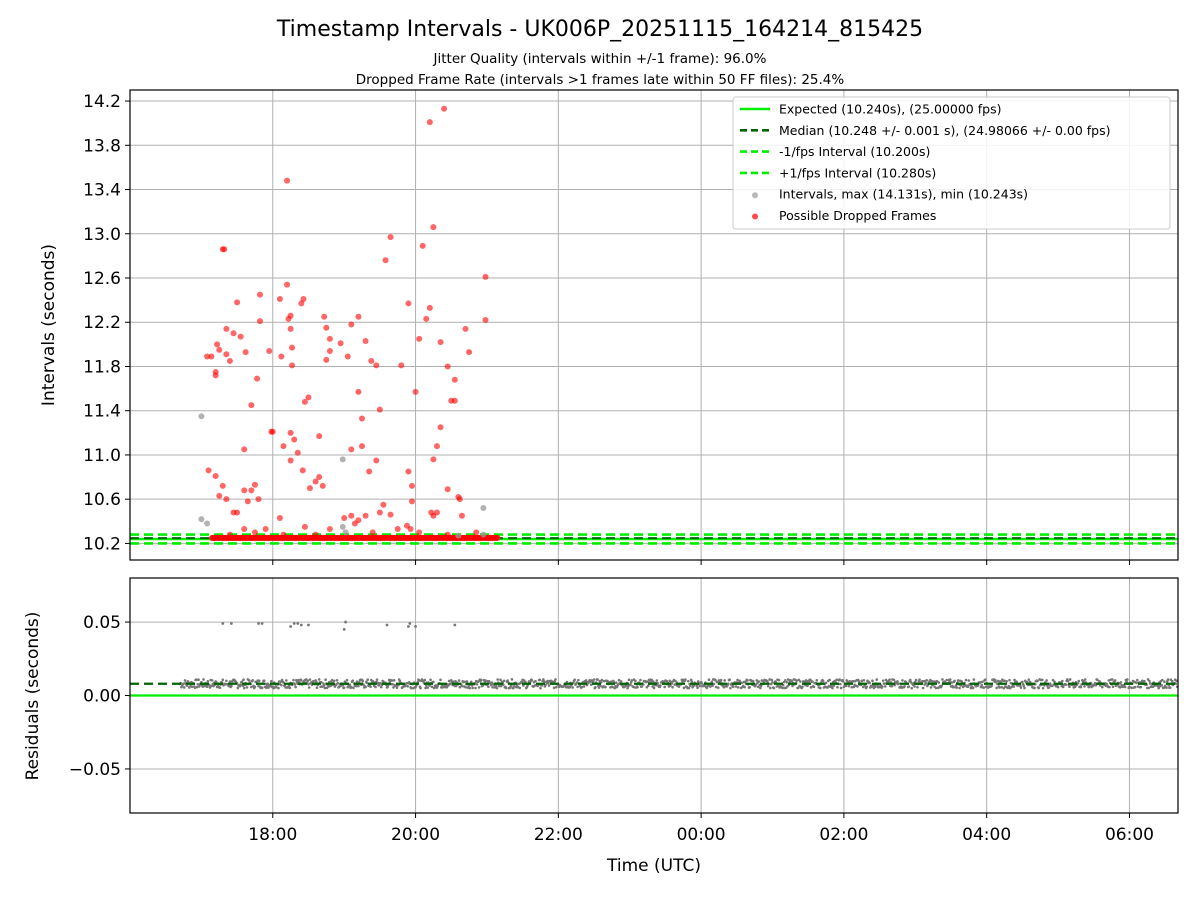  I want to click on top-y-tick-label: 13.0, so click(102, 235).